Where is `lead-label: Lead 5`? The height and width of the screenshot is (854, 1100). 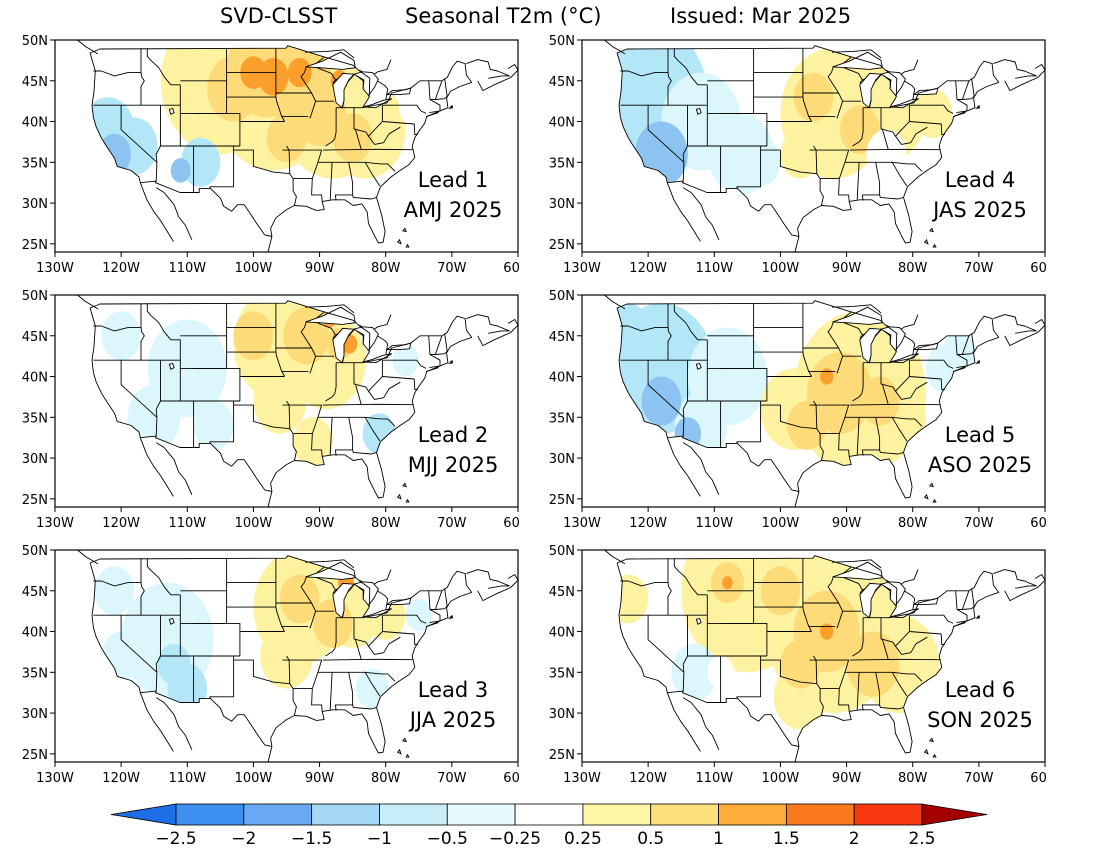
lead-label: Lead 5 is located at coordinates (980, 435).